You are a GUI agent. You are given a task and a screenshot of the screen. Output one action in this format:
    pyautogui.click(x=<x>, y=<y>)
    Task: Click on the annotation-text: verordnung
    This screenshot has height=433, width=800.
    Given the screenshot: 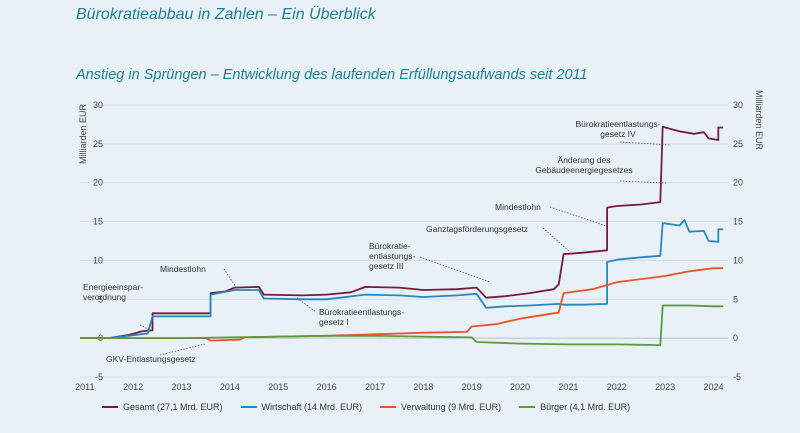 What is the action you would take?
    pyautogui.click(x=104, y=297)
    